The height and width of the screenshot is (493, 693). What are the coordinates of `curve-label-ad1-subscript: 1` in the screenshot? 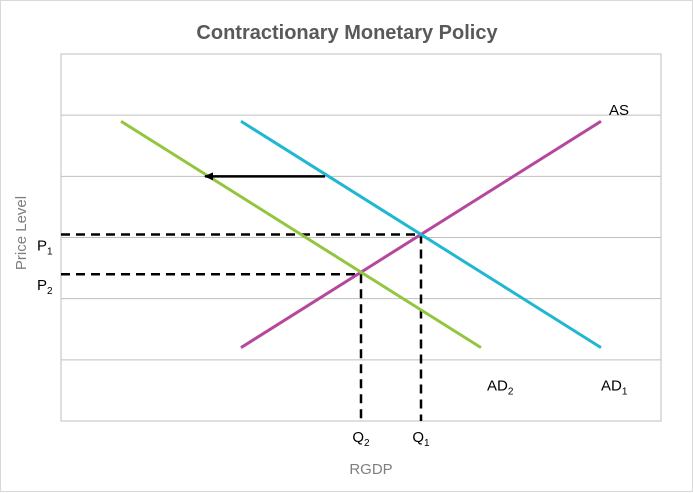 It's located at (625, 391).